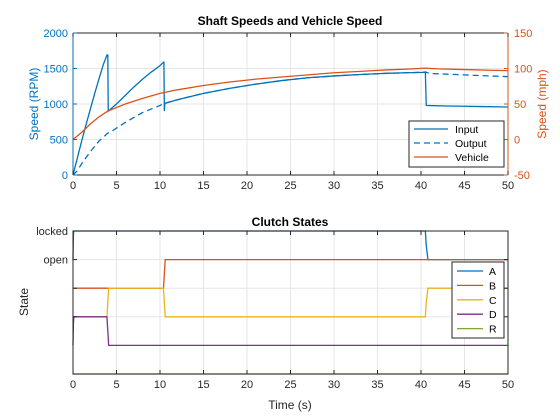 The width and height of the screenshot is (560, 420). Describe the element at coordinates (471, 144) in the screenshot. I see `legend-label-output: Output` at that location.